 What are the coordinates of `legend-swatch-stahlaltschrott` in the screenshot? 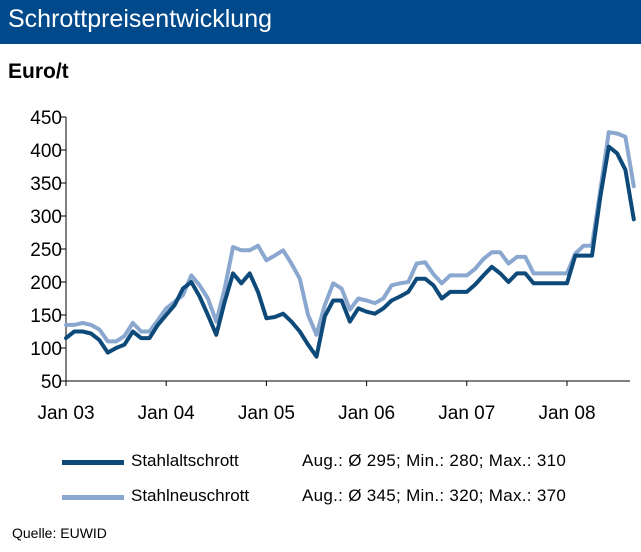 It's located at (93, 462).